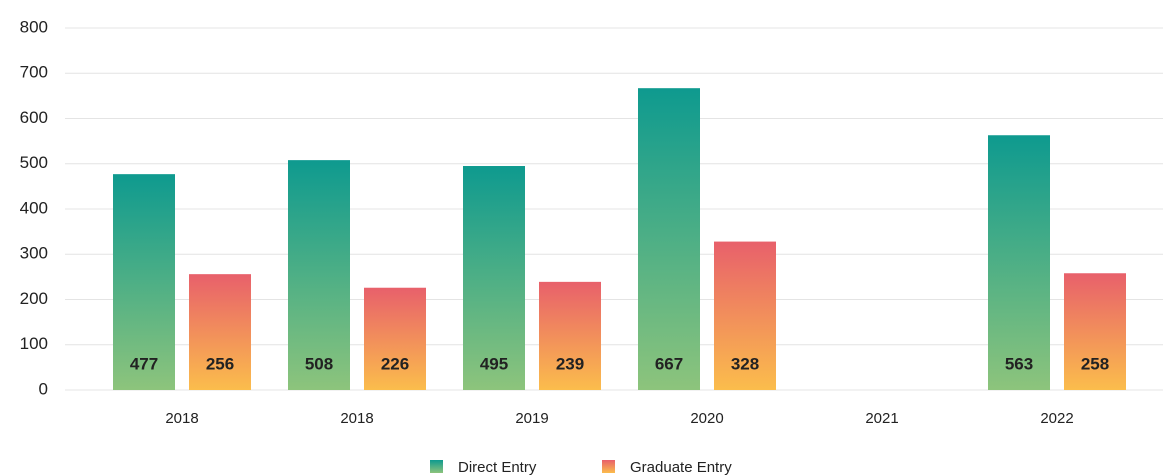 This screenshot has height=475, width=1165. I want to click on y-tick-label: 100, so click(34, 343).